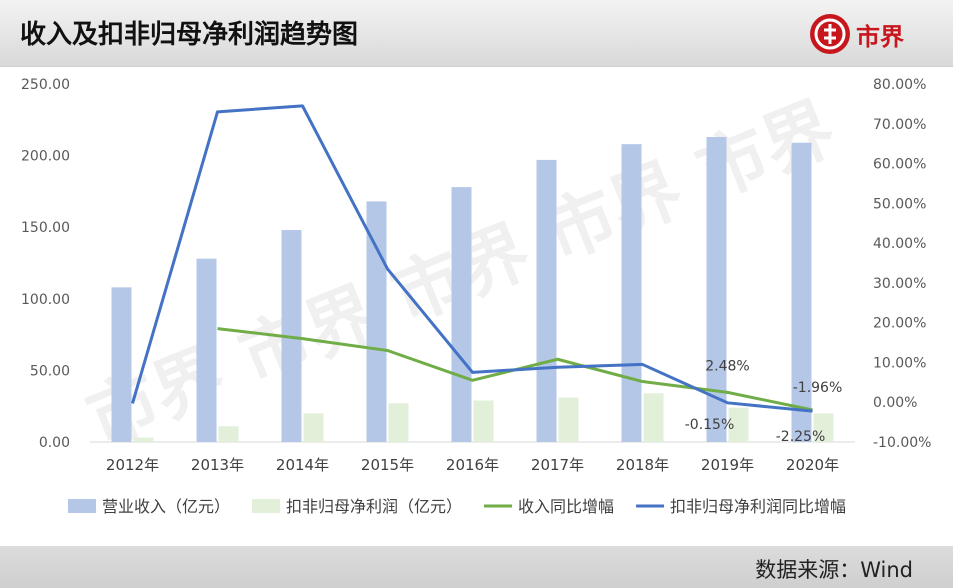 This screenshot has width=953, height=588. Describe the element at coordinates (899, 363) in the screenshot. I see `y-right-tick-label: 10.00%` at that location.